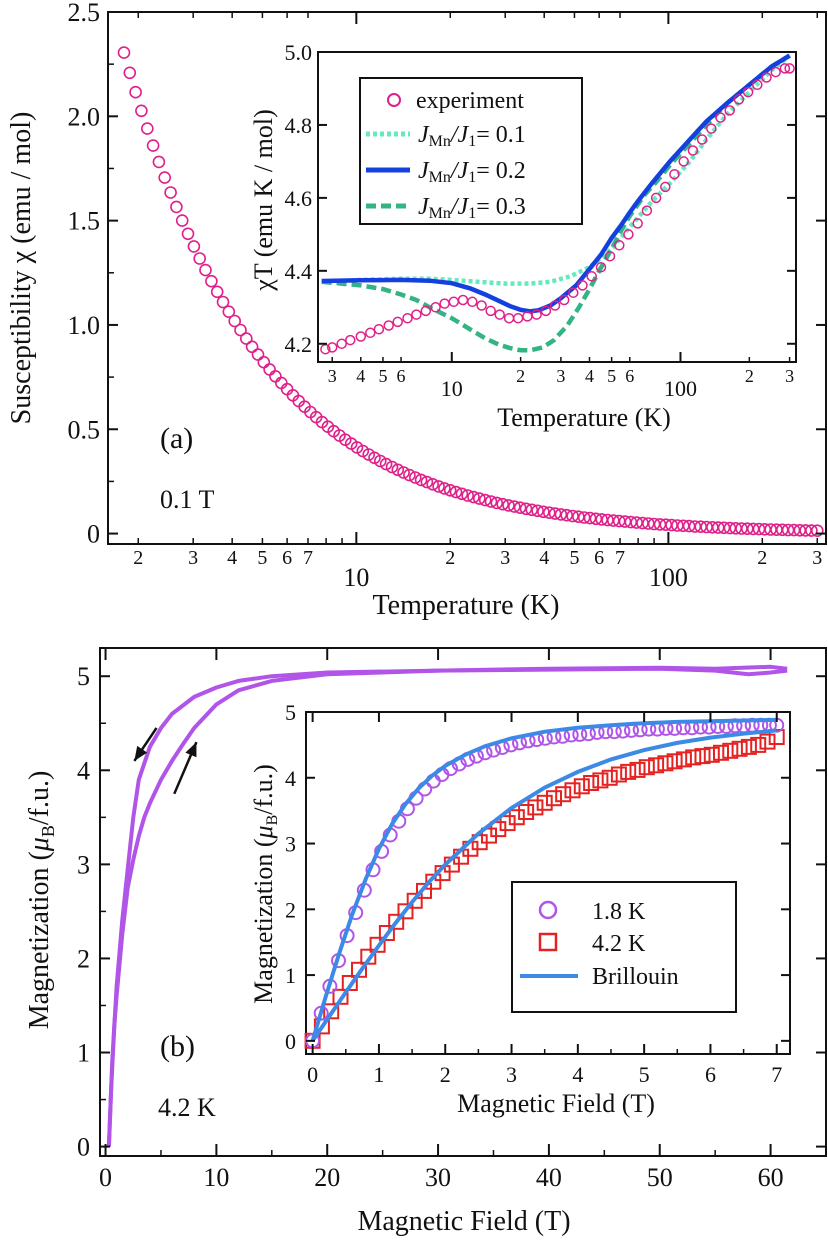 The image size is (828, 1243). Describe the element at coordinates (378, 1074) in the screenshot. I see `inset-x-tick-label: 1` at that location.